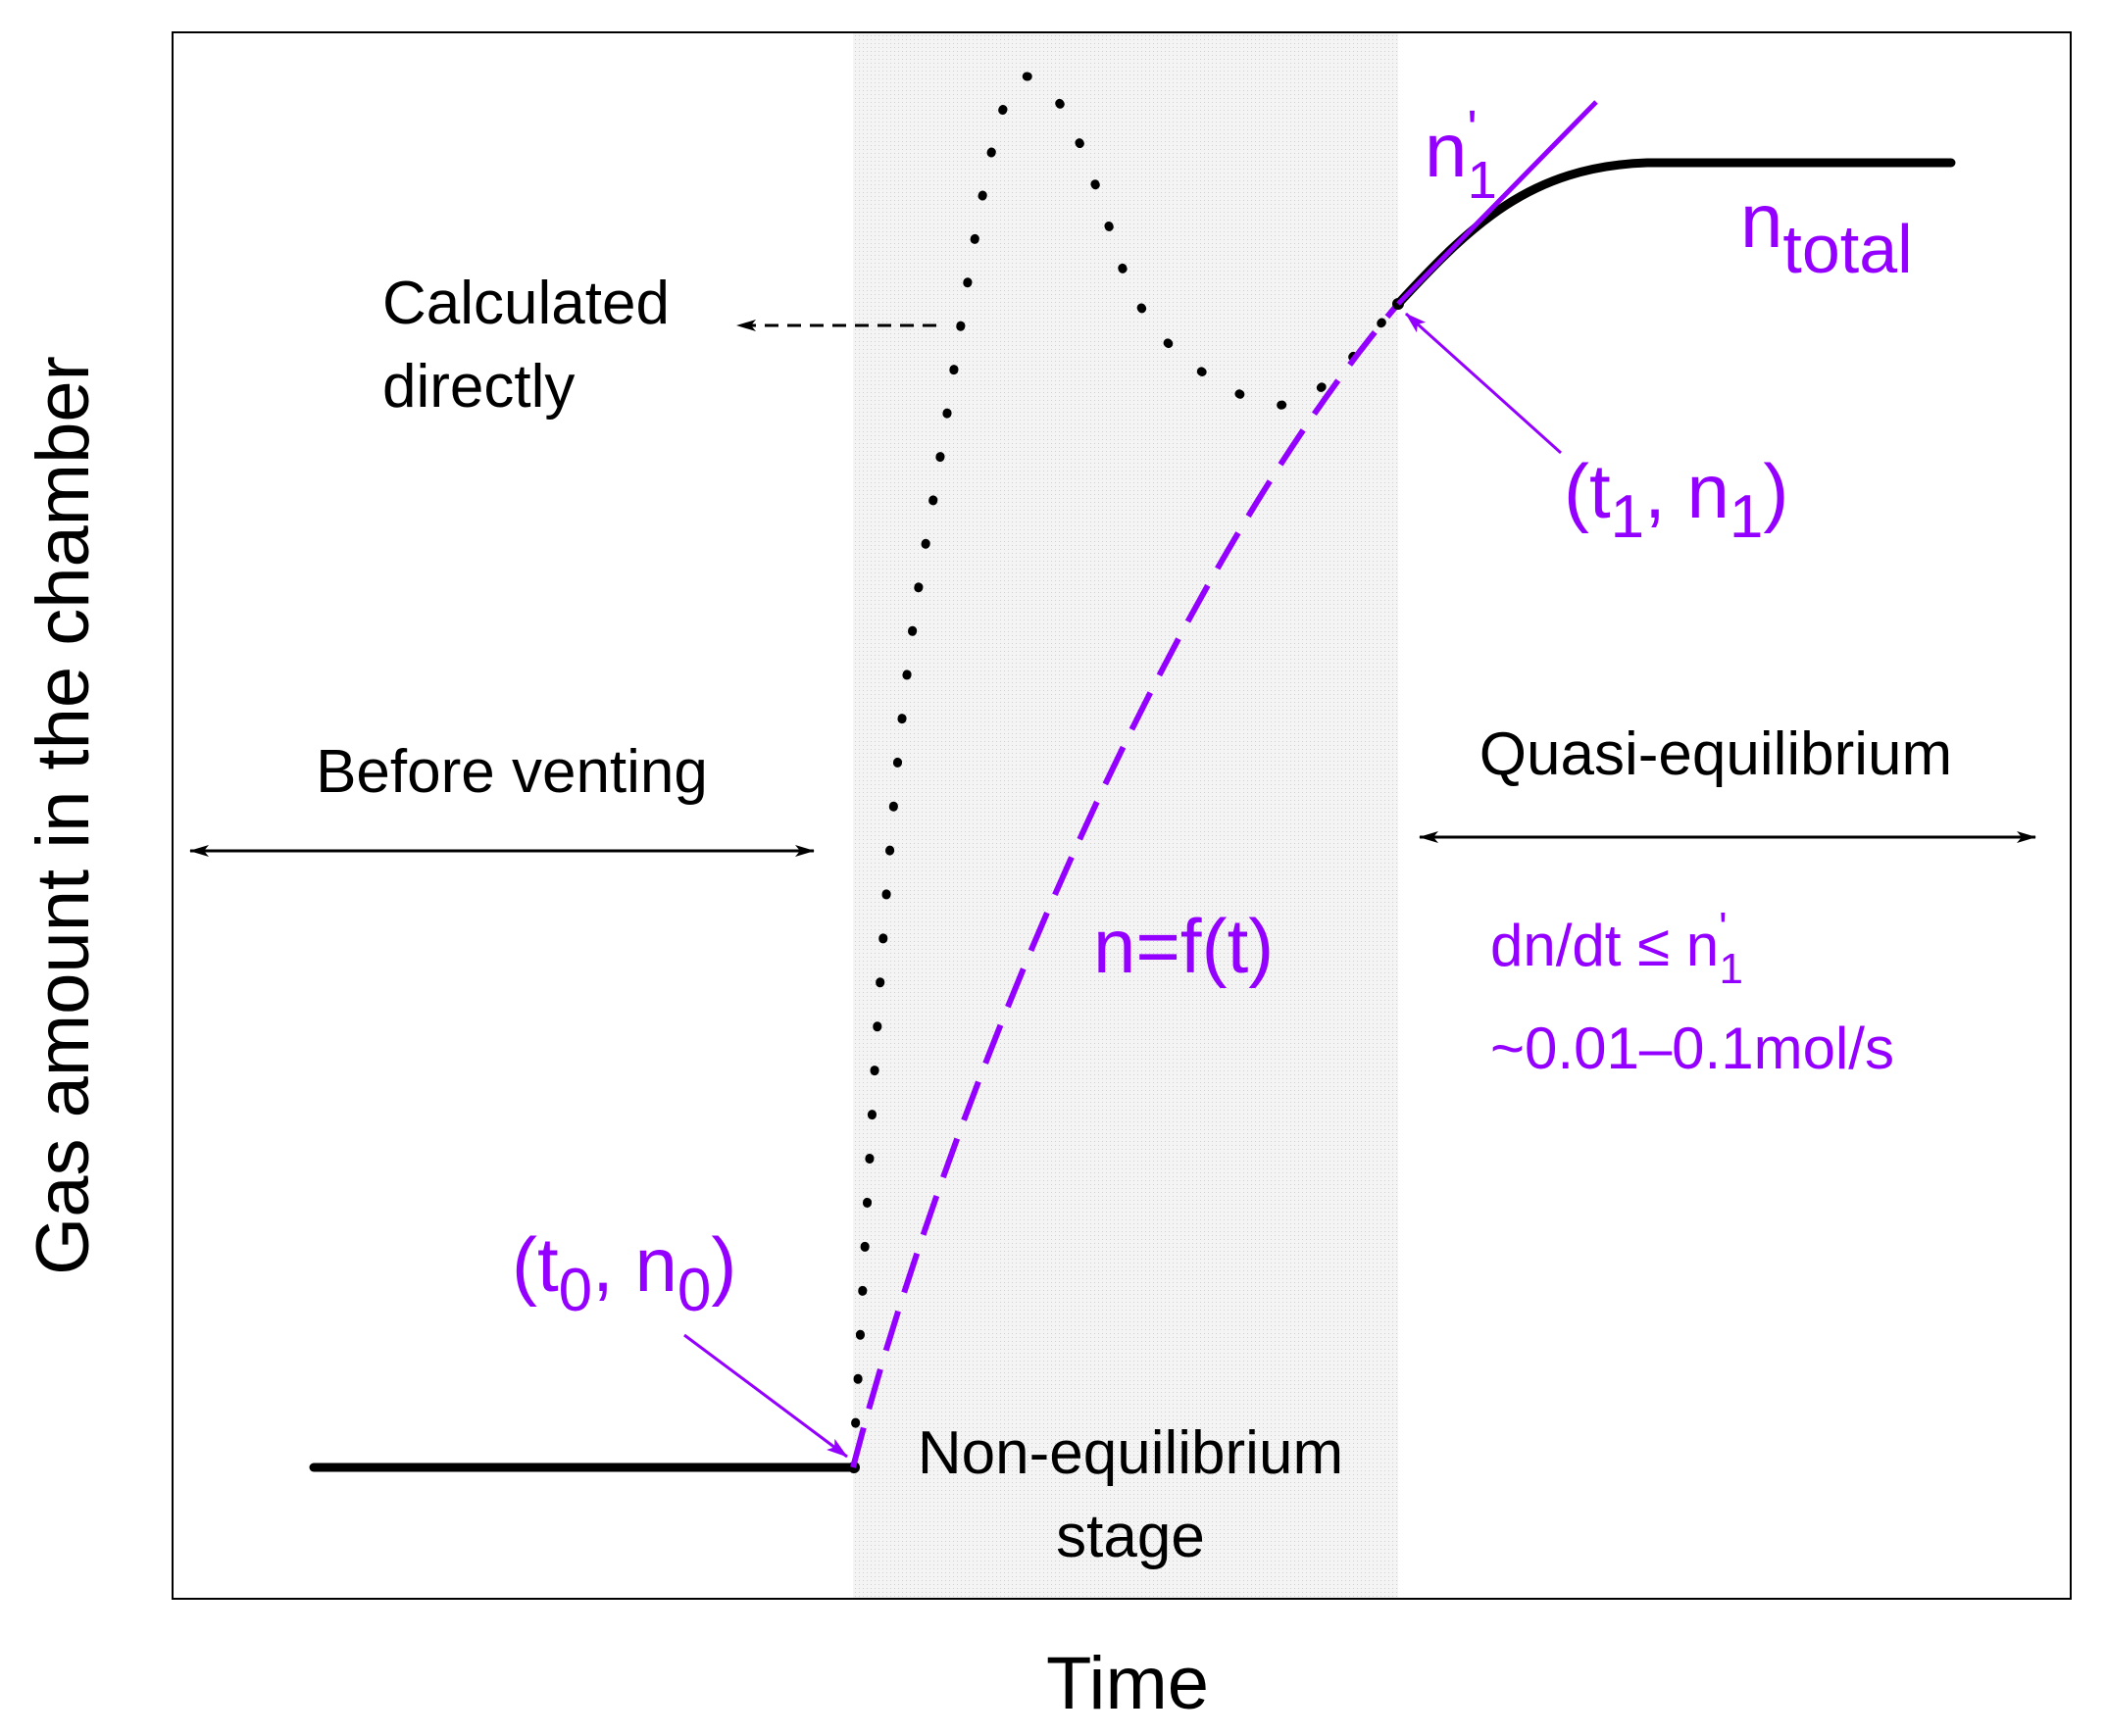  I want to click on nonequilibrium-label-line1: Non-equilibrium, so click(1130, 1453).